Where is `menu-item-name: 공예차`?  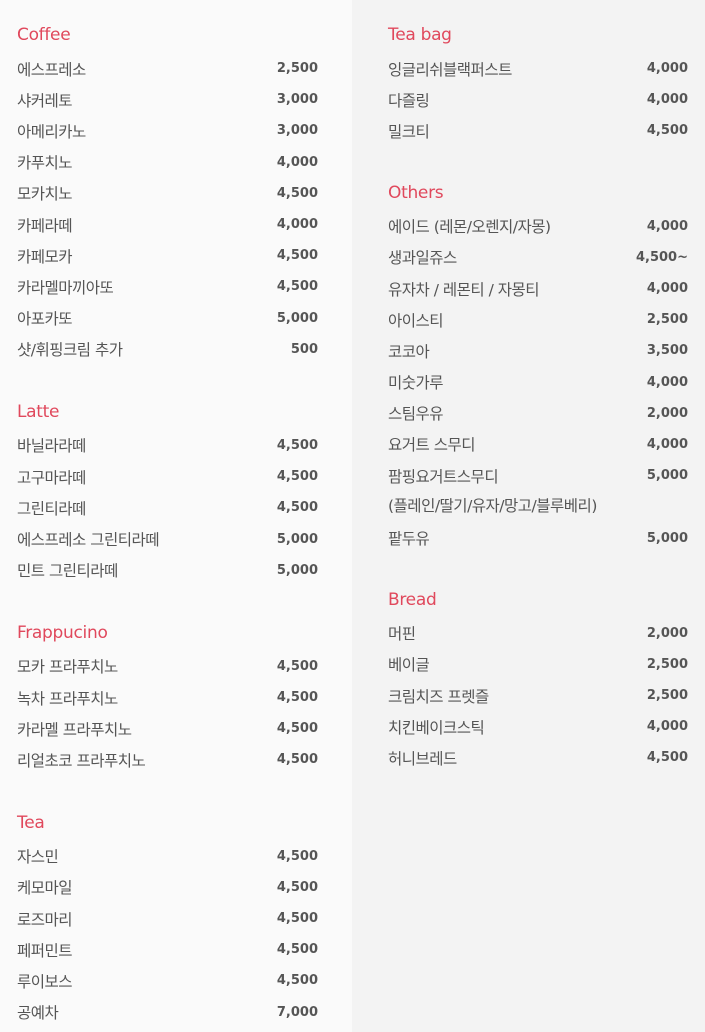
menu-item-name: 공예차 is located at coordinates (38, 1013).